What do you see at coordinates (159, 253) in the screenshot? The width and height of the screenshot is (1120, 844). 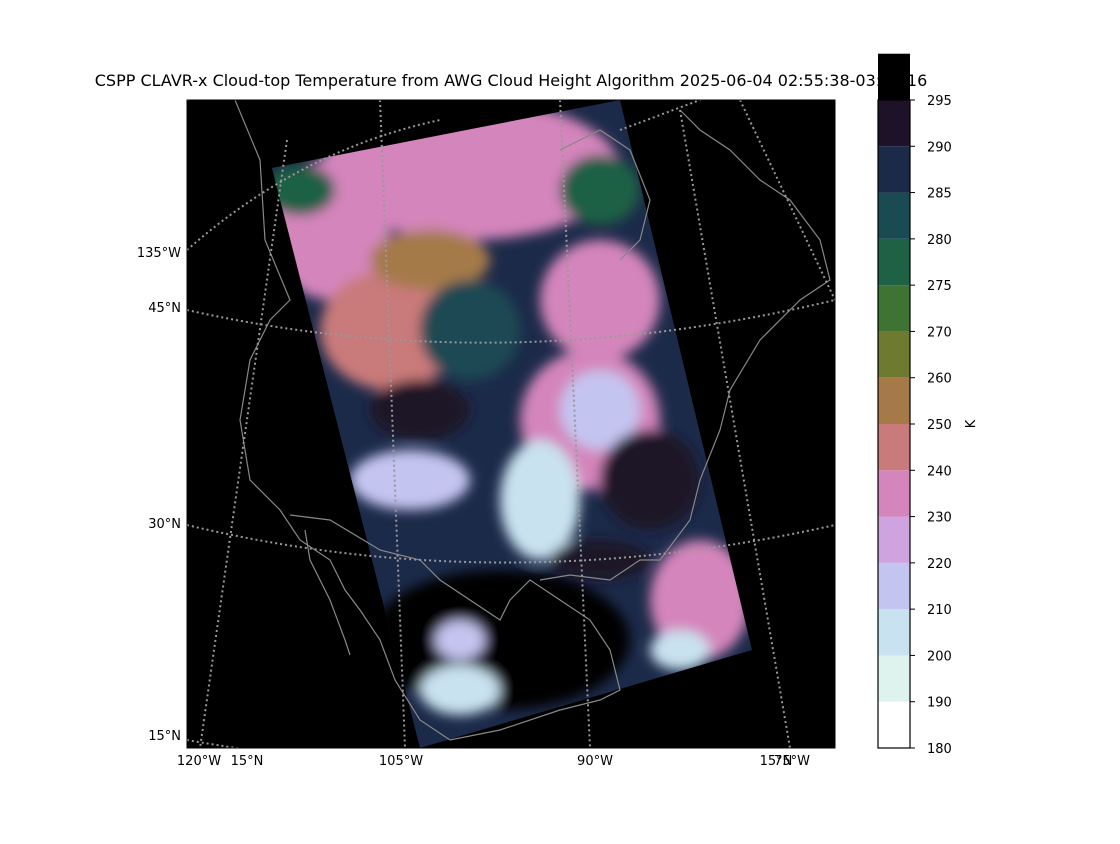 I see `left-label: 135°W` at bounding box center [159, 253].